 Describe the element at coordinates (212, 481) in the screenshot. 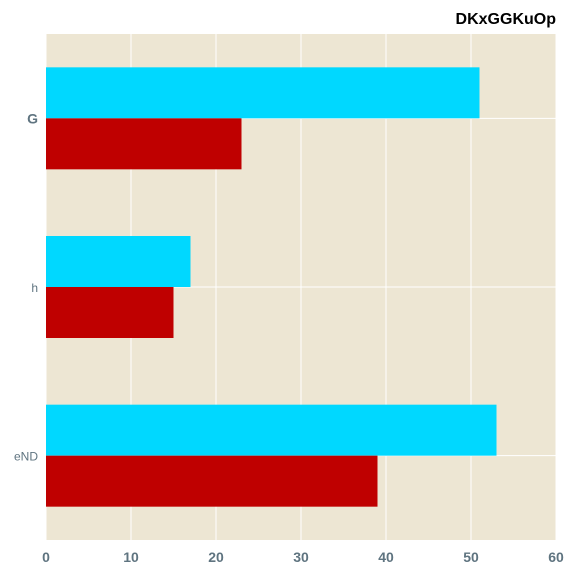

I see `bar-series-1-eND` at that location.